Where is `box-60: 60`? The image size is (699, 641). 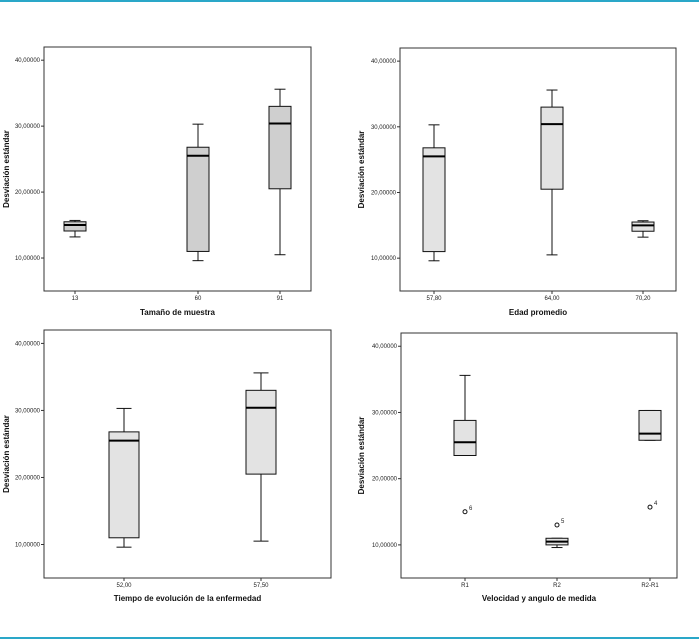 box-60: 60 is located at coordinates (198, 212).